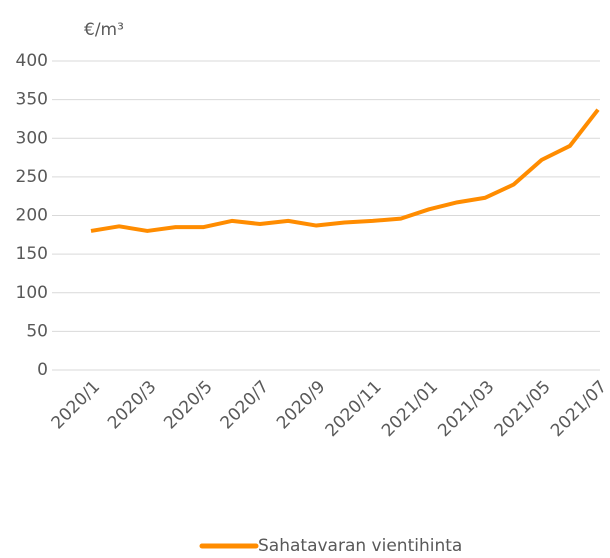 Image resolution: width=610 pixels, height=558 pixels. What do you see at coordinates (301, 405) in the screenshot?
I see `x-tick-label: 2020/9` at bounding box center [301, 405].